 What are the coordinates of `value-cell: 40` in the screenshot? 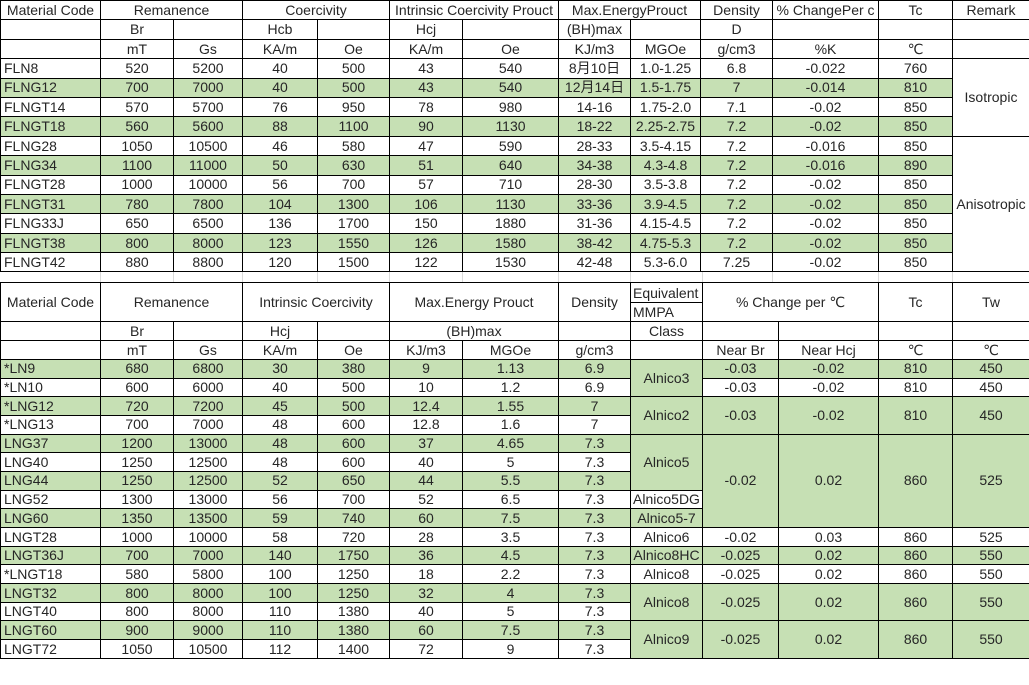 It's located at (426, 611).